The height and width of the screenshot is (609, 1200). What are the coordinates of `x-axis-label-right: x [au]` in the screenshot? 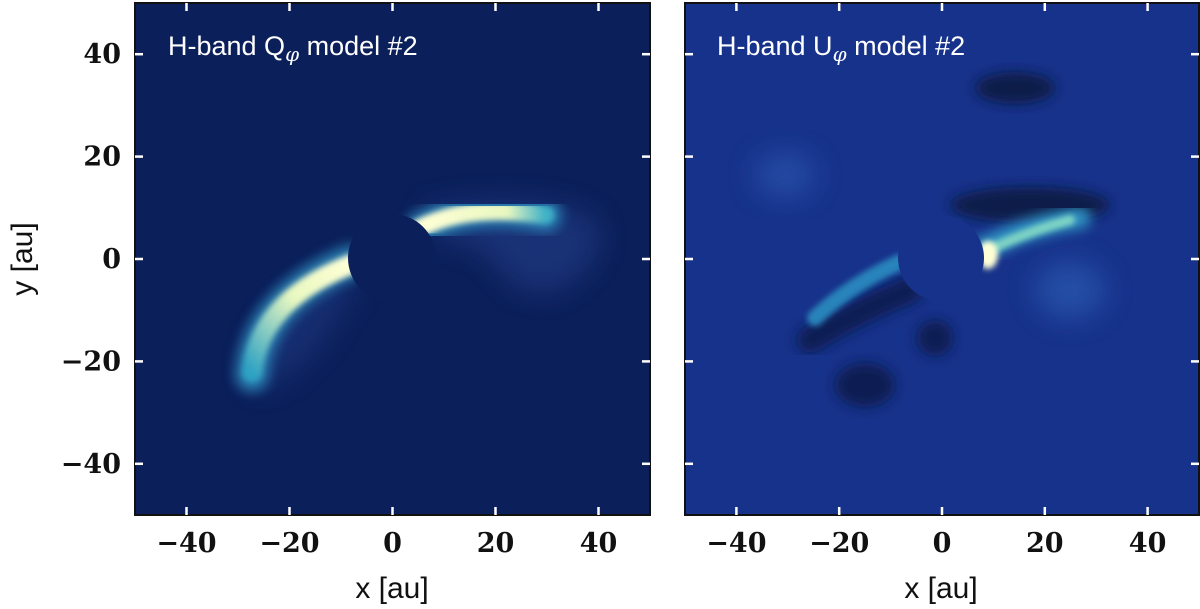 It's located at (940, 588).